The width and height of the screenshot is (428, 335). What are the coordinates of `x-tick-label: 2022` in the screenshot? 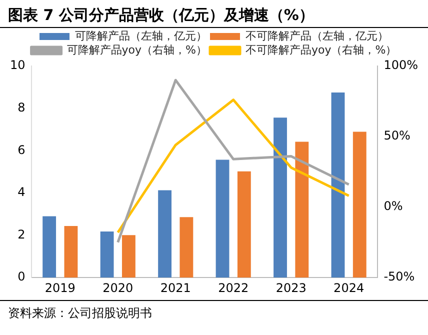 It's located at (233, 287).